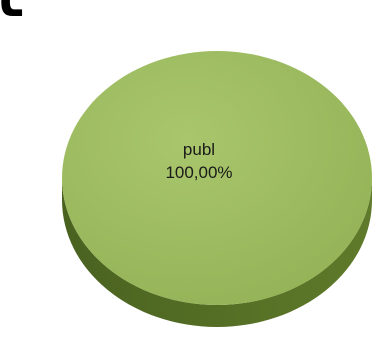 The height and width of the screenshot is (339, 383). What do you see at coordinates (199, 149) in the screenshot?
I see `slice-category-label: publ` at bounding box center [199, 149].